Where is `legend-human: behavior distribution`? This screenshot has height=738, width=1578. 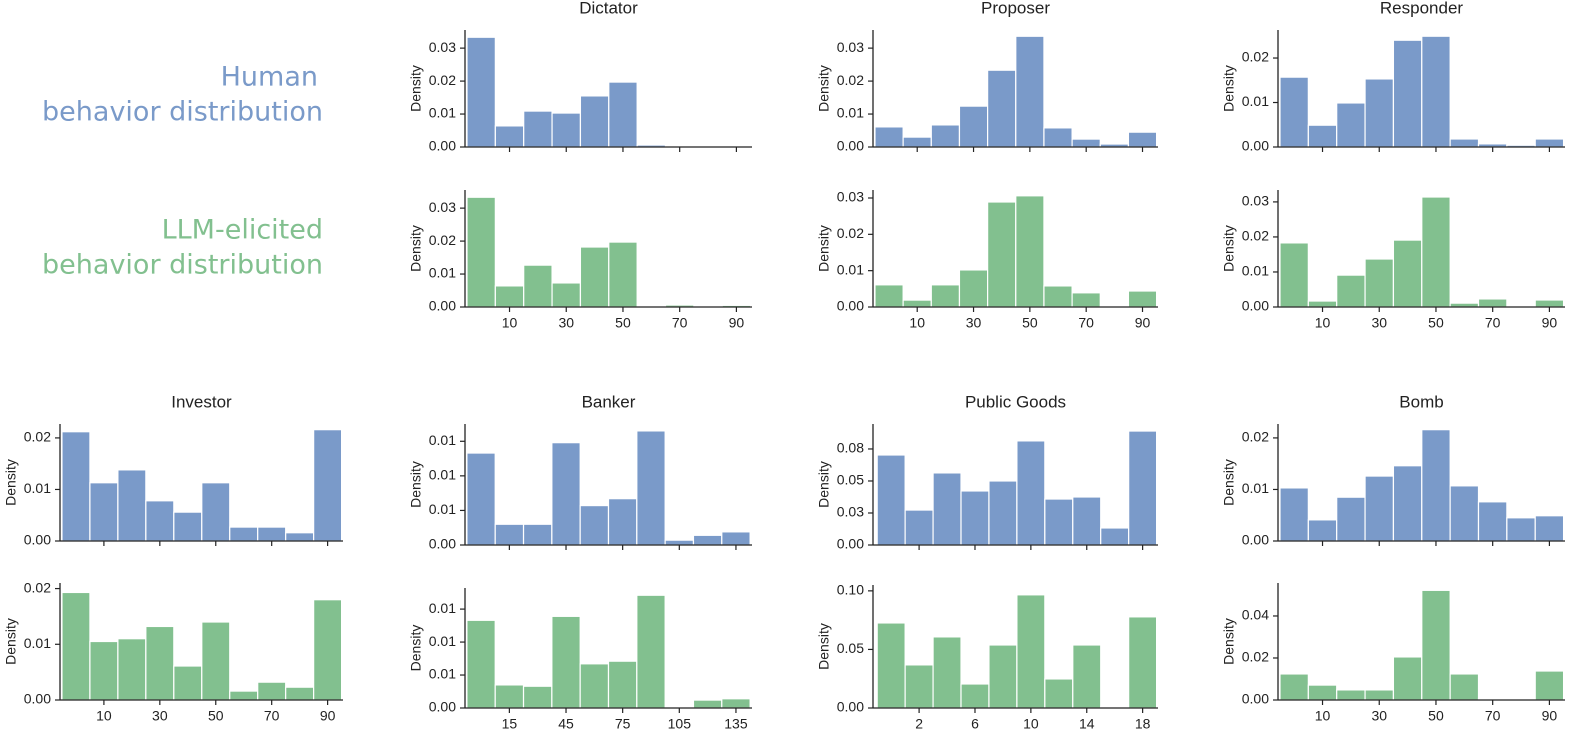 legend-human: behavior distribution is located at coordinates (182, 112).